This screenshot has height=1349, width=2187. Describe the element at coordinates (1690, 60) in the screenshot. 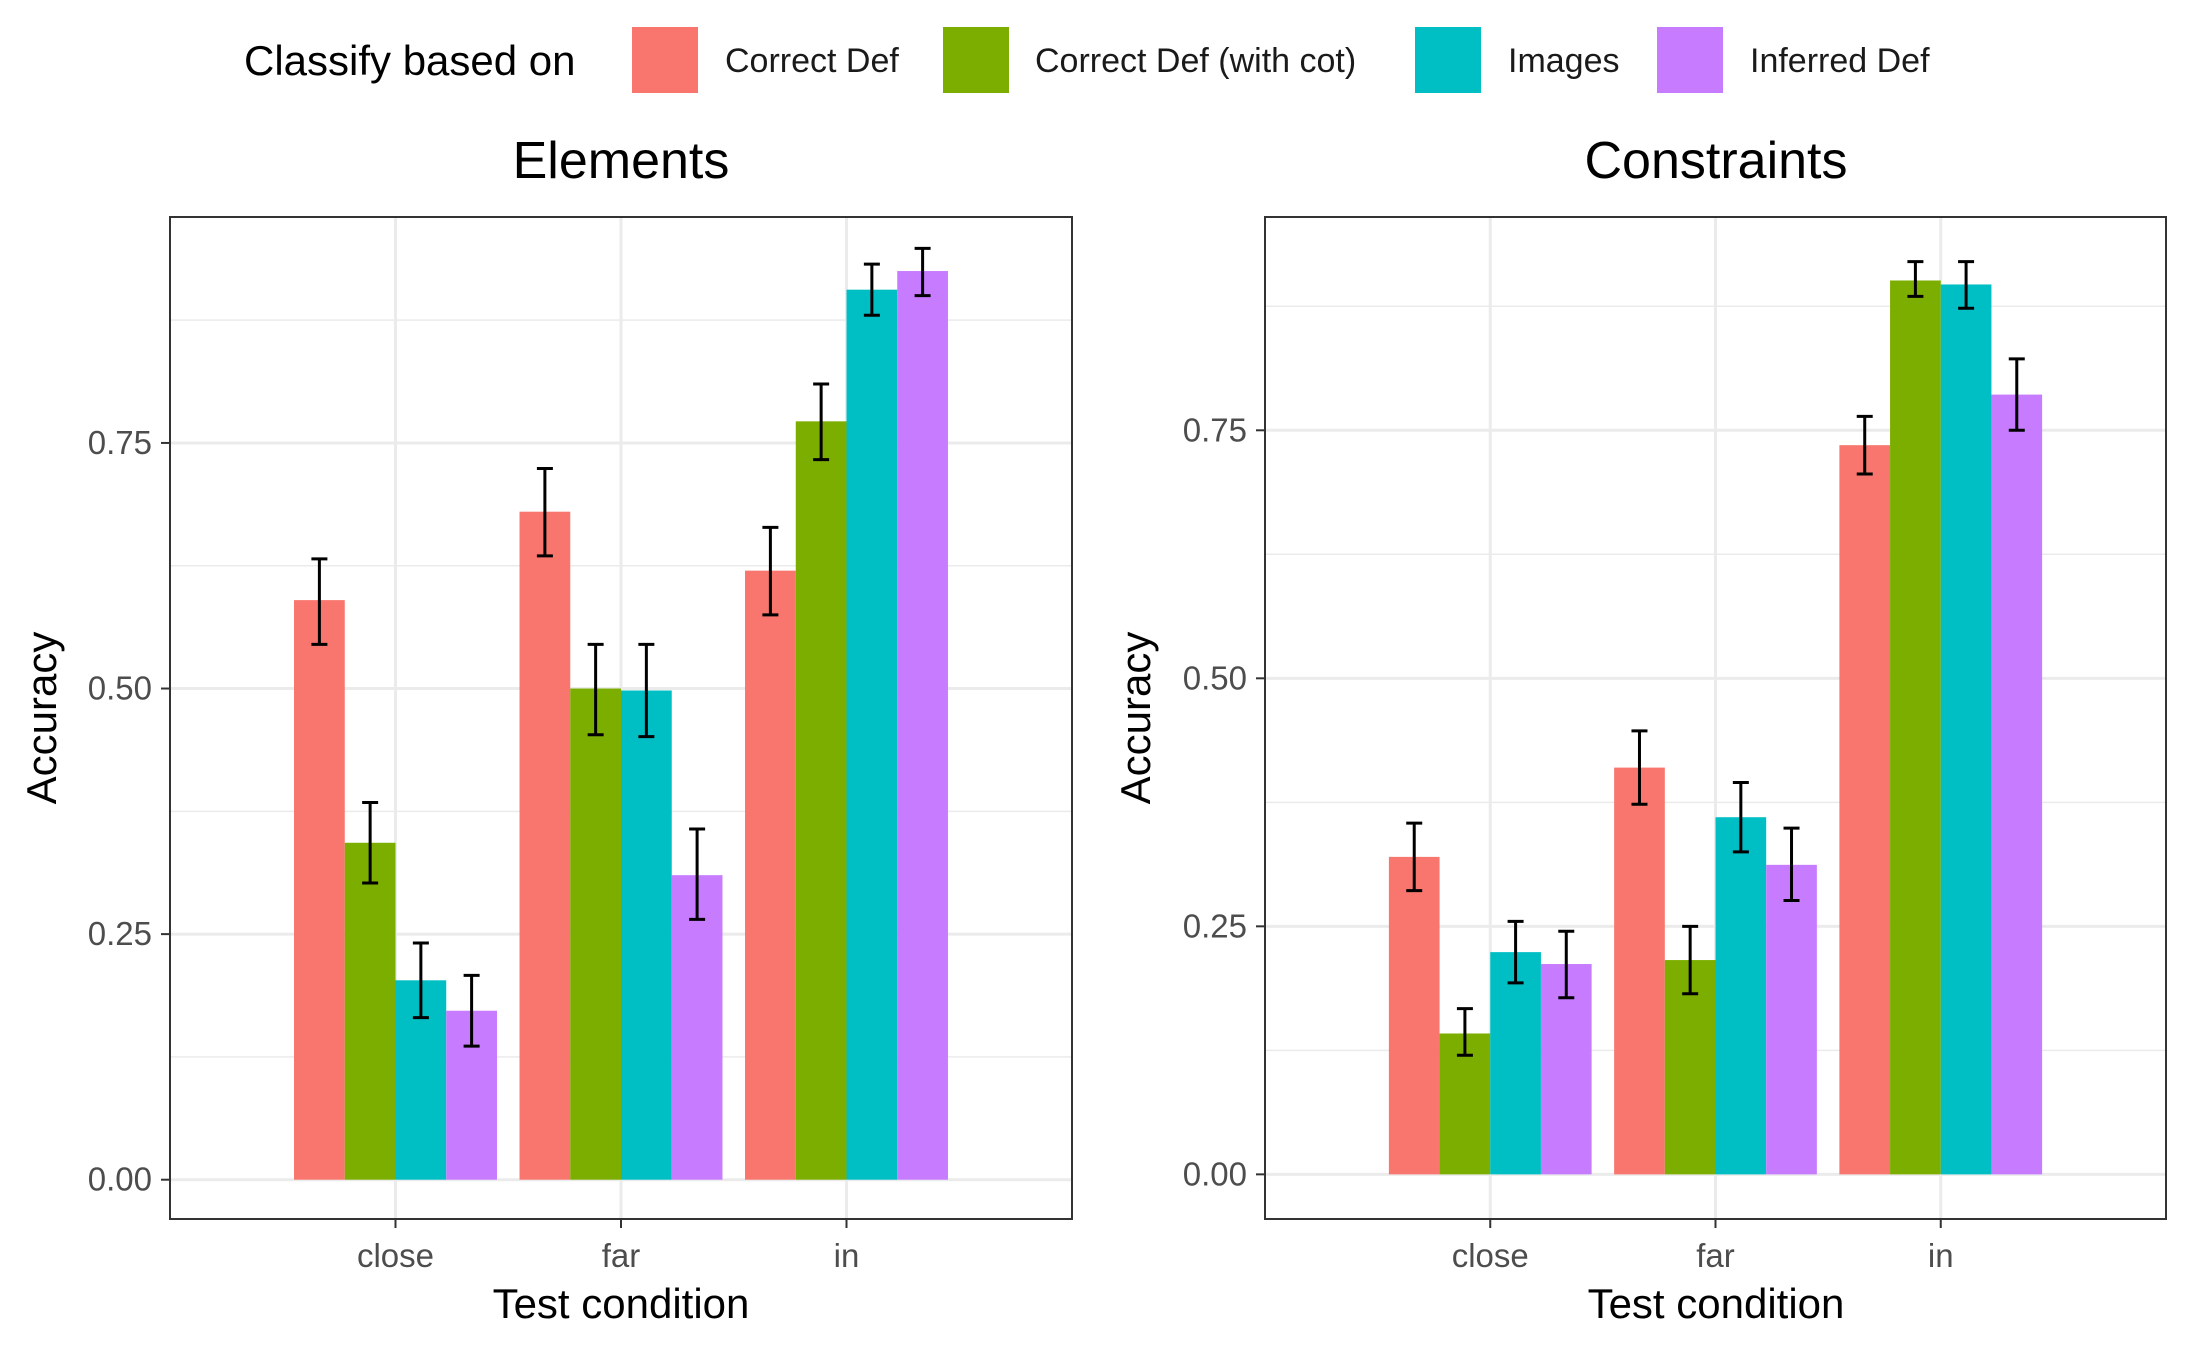

I see `legend-key-inferred-def` at that location.